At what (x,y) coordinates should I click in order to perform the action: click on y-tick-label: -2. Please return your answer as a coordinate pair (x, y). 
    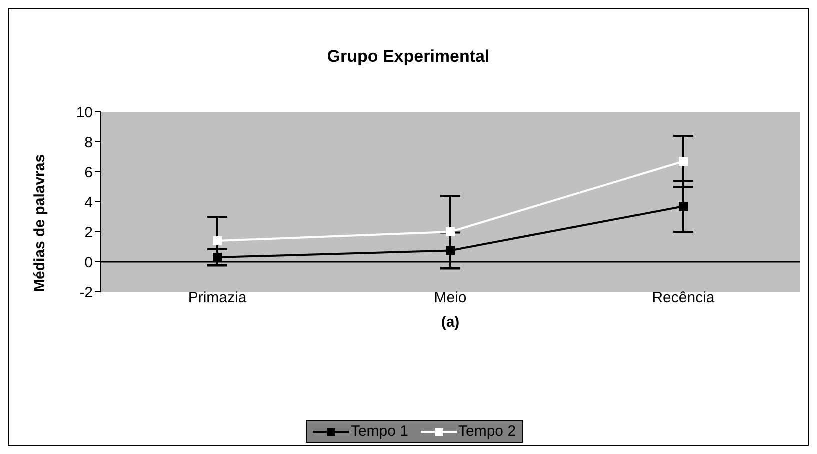
    Looking at the image, I should click on (86, 293).